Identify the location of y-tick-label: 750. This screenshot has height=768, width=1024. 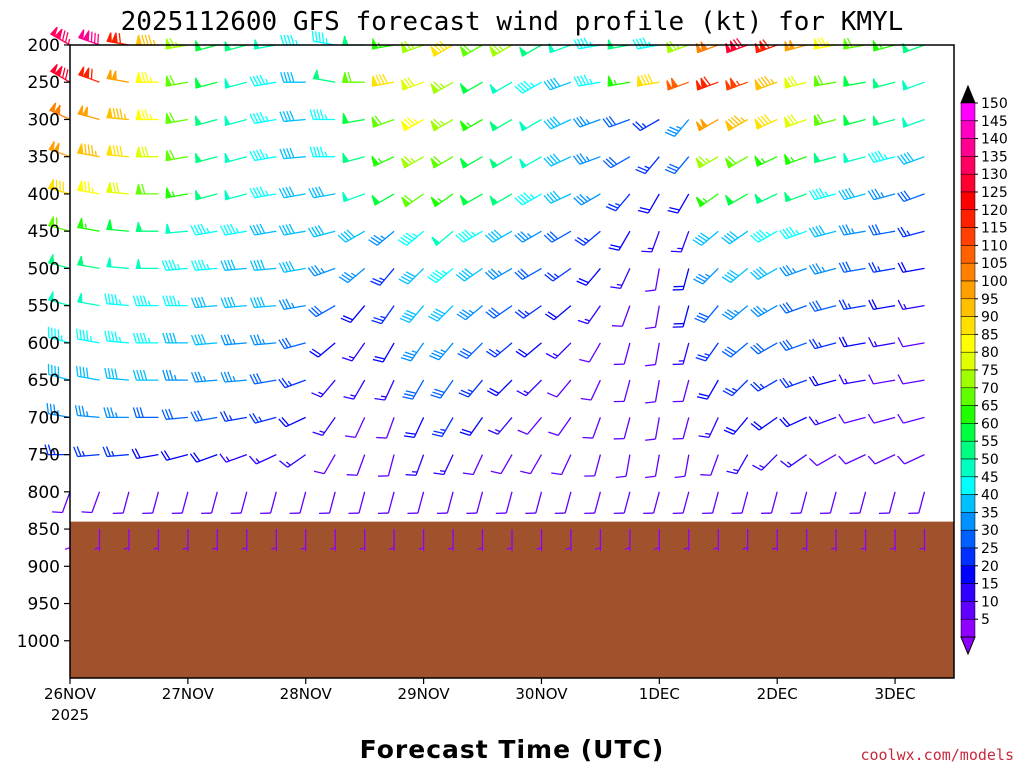
(44, 456).